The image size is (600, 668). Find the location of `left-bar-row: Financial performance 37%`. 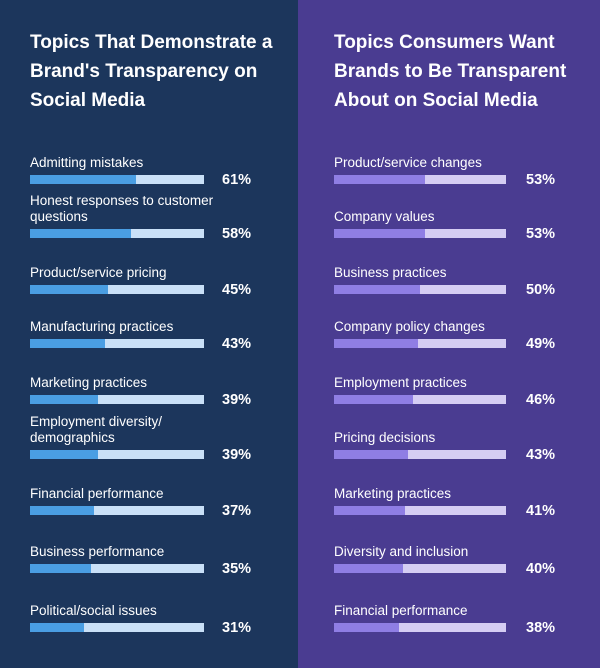

left-bar-row: Financial performance 37% is located at coordinates (150, 502).